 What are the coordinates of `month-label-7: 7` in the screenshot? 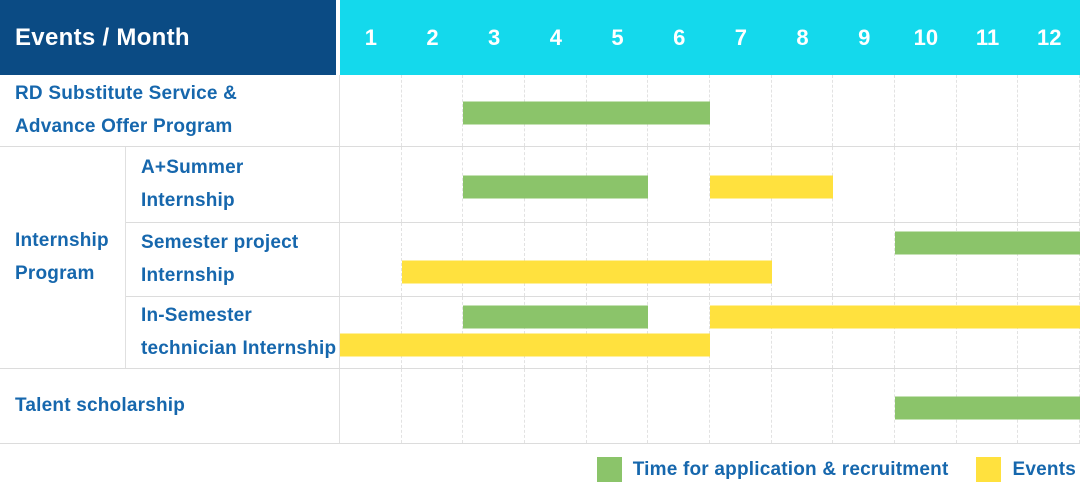 It's located at (740, 37).